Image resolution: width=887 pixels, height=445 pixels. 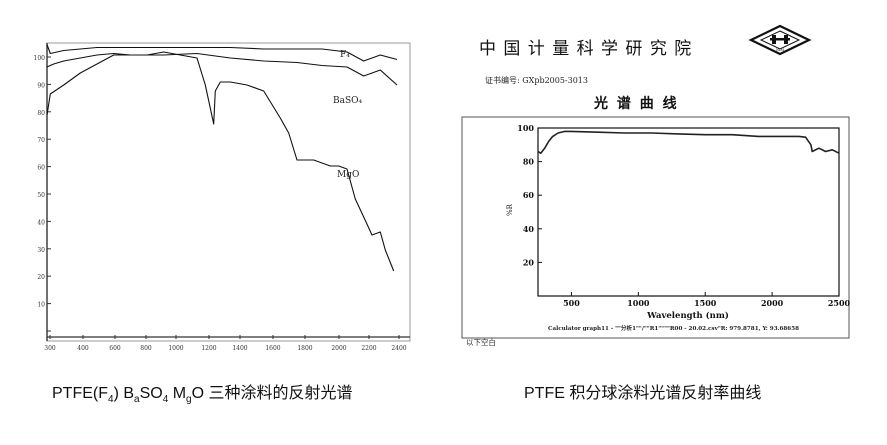 I want to click on caption-b-sub: a, so click(x=137, y=400).